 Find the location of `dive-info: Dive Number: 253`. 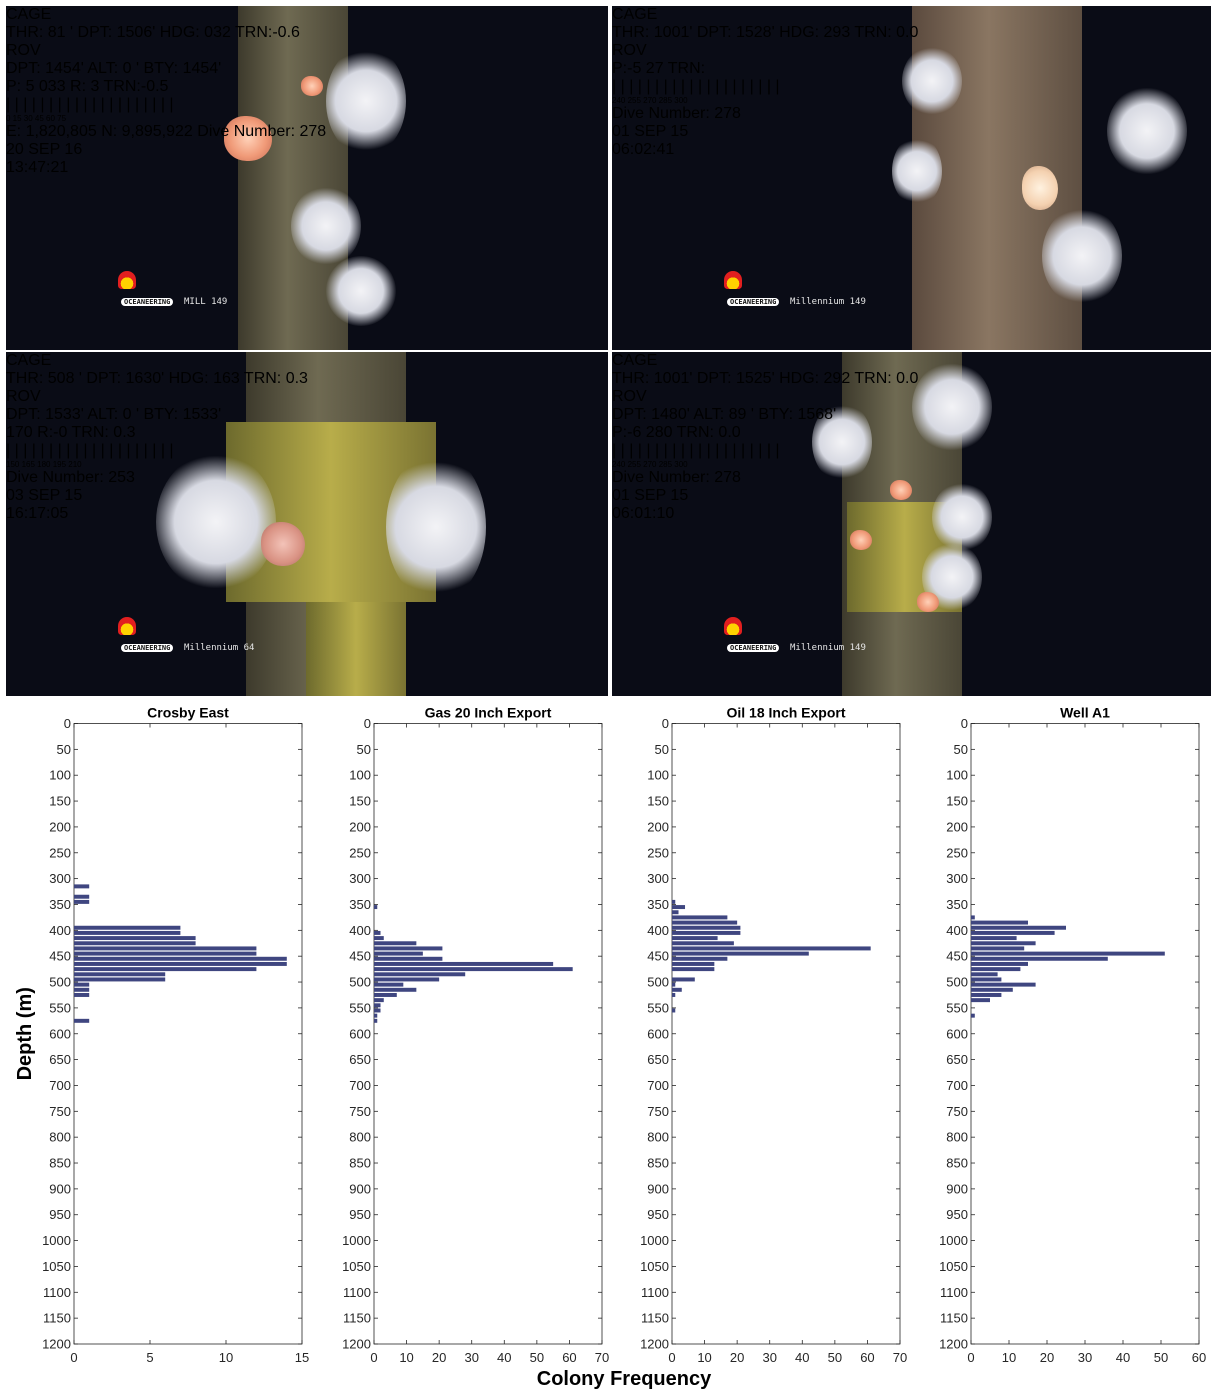

dive-info: Dive Number: 253 is located at coordinates (307, 478).